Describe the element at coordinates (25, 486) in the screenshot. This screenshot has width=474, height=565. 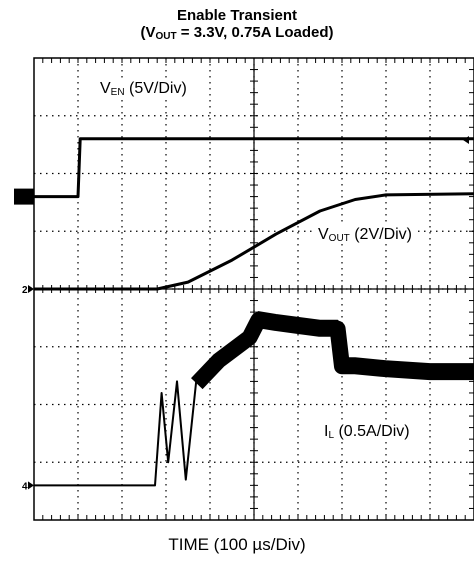
I see `channel-marker-label: 4` at that location.